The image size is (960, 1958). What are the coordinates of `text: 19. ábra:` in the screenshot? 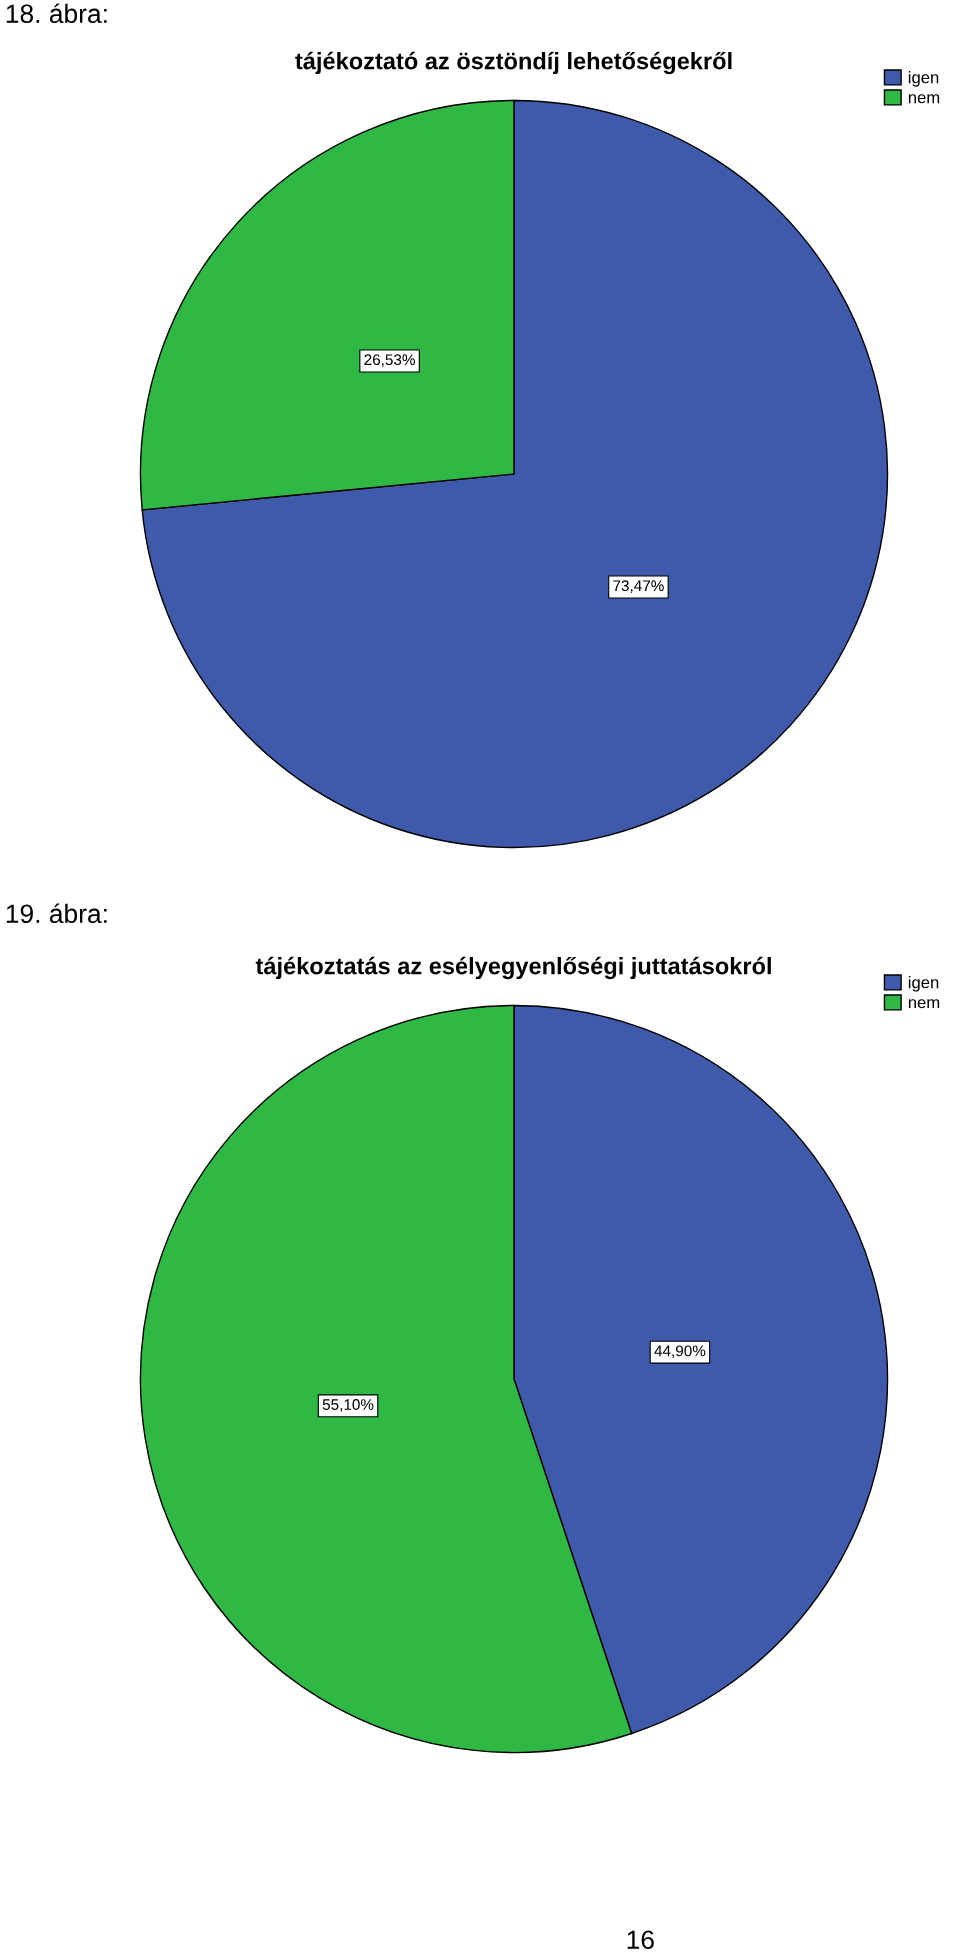 It's located at (56, 913).